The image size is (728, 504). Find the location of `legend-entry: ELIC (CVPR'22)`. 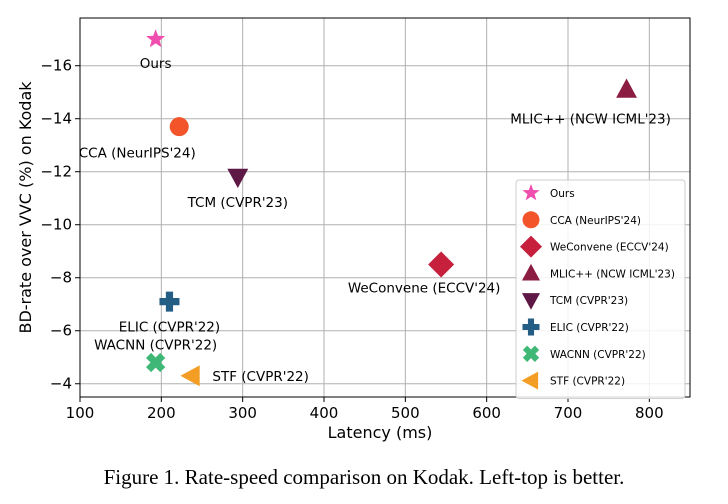

legend-entry: ELIC (CVPR'22) is located at coordinates (589, 328).